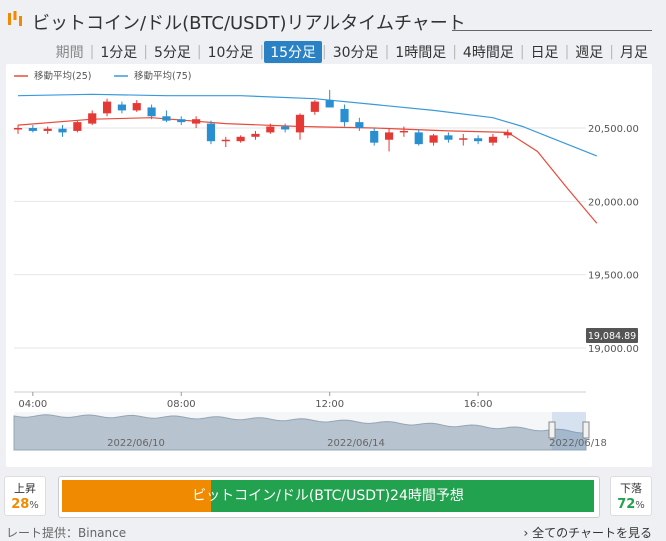 Image resolution: width=666 pixels, height=541 pixels. I want to click on candlestick-logo-icon, so click(15, 18).